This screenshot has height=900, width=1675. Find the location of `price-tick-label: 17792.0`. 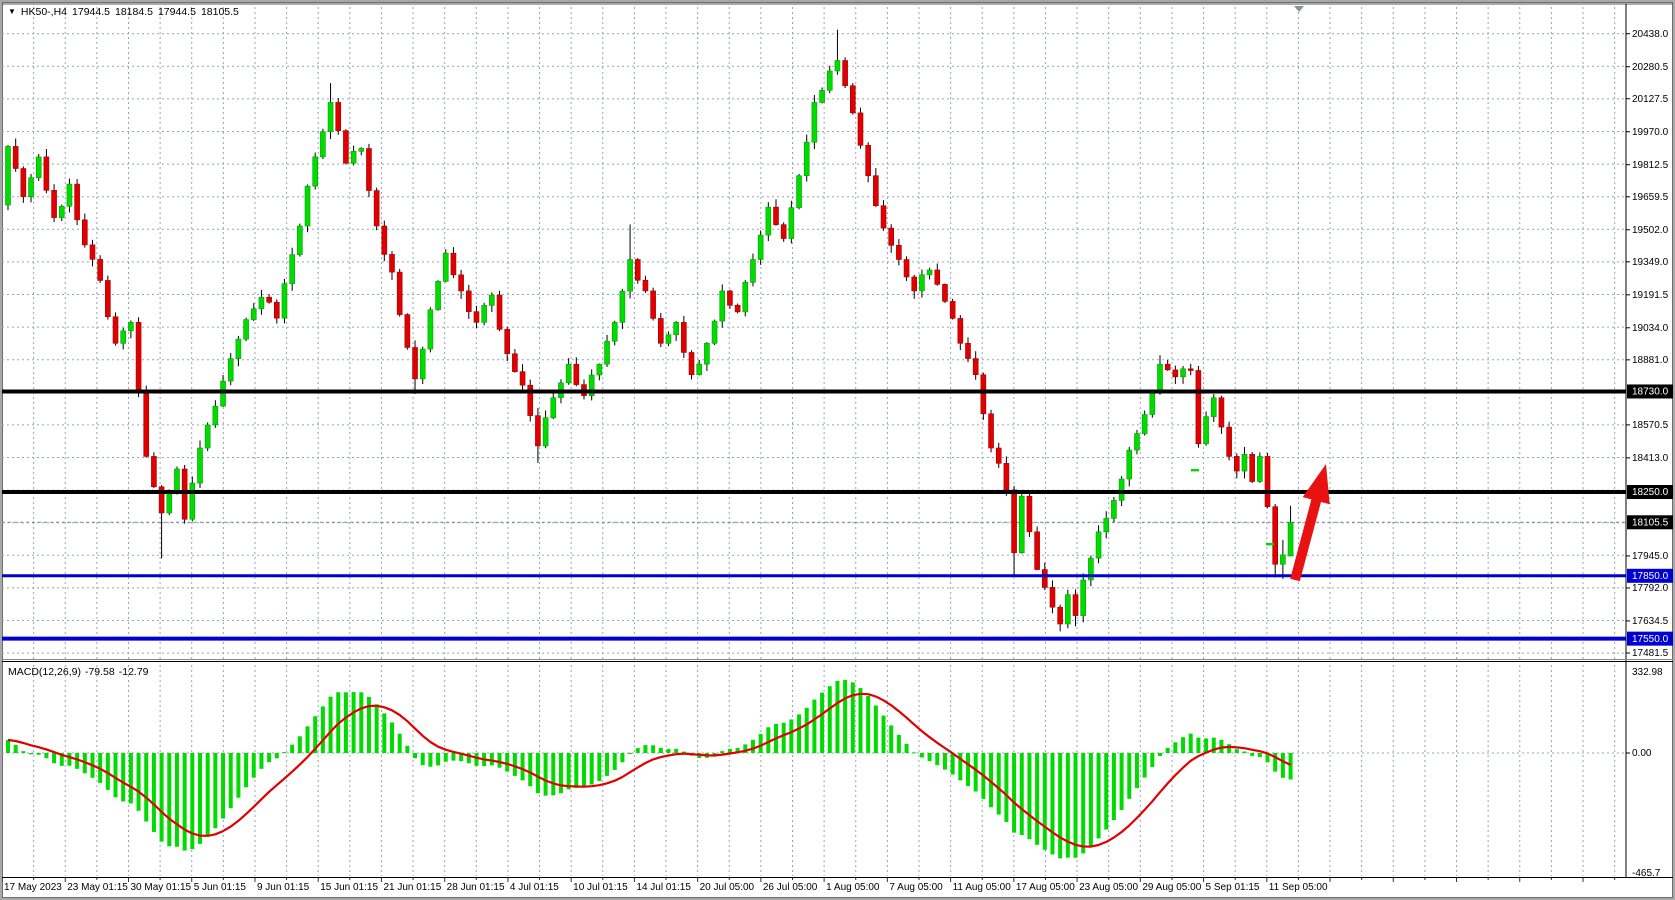

price-tick-label: 17792.0 is located at coordinates (1650, 588).